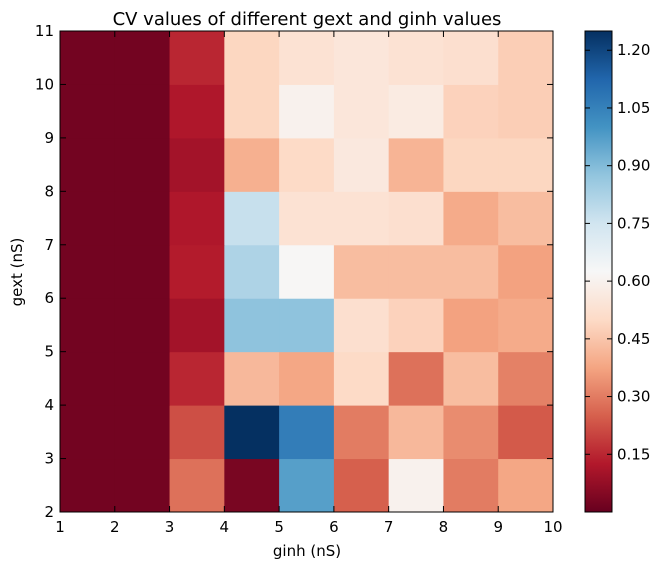  Describe the element at coordinates (633, 339) in the screenshot. I see `colorbar-tick-label: 0.45` at that location.